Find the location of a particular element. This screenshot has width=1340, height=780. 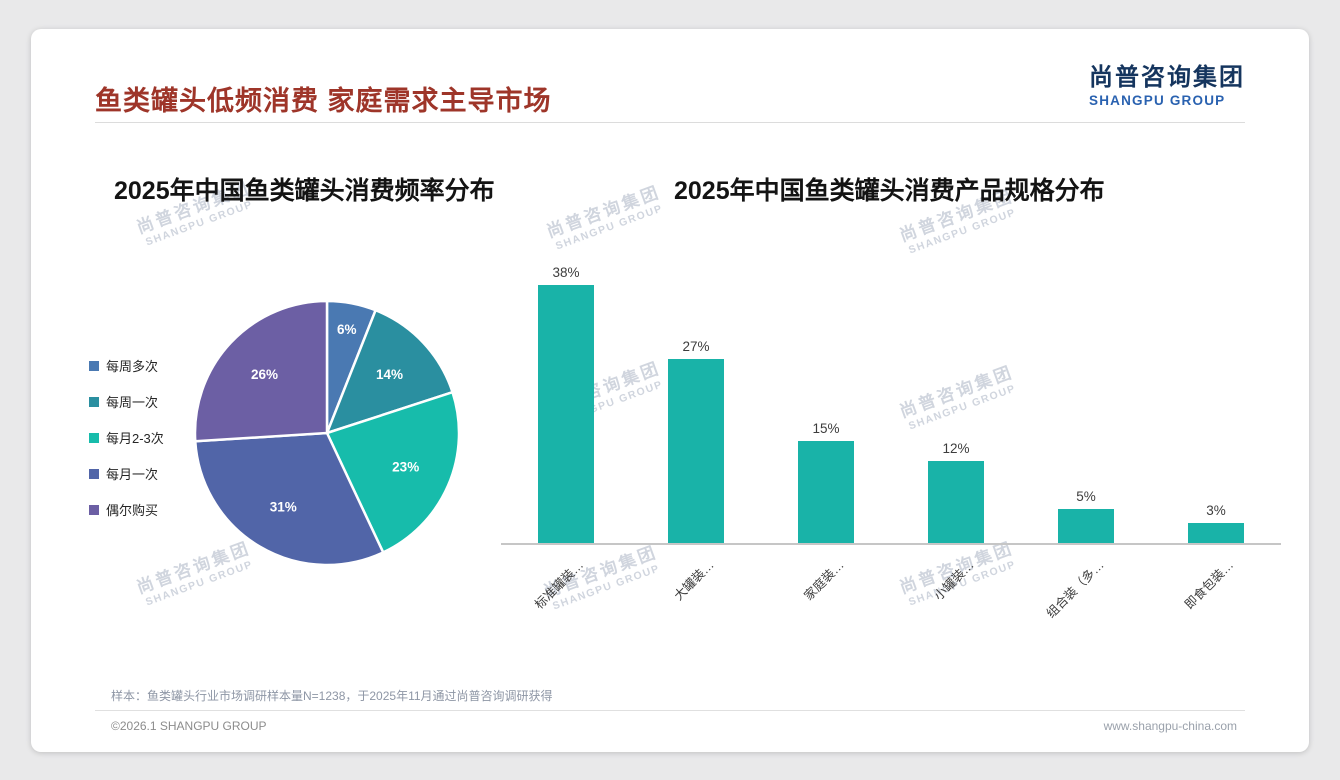

pie-data-label: 6% is located at coordinates (347, 329).